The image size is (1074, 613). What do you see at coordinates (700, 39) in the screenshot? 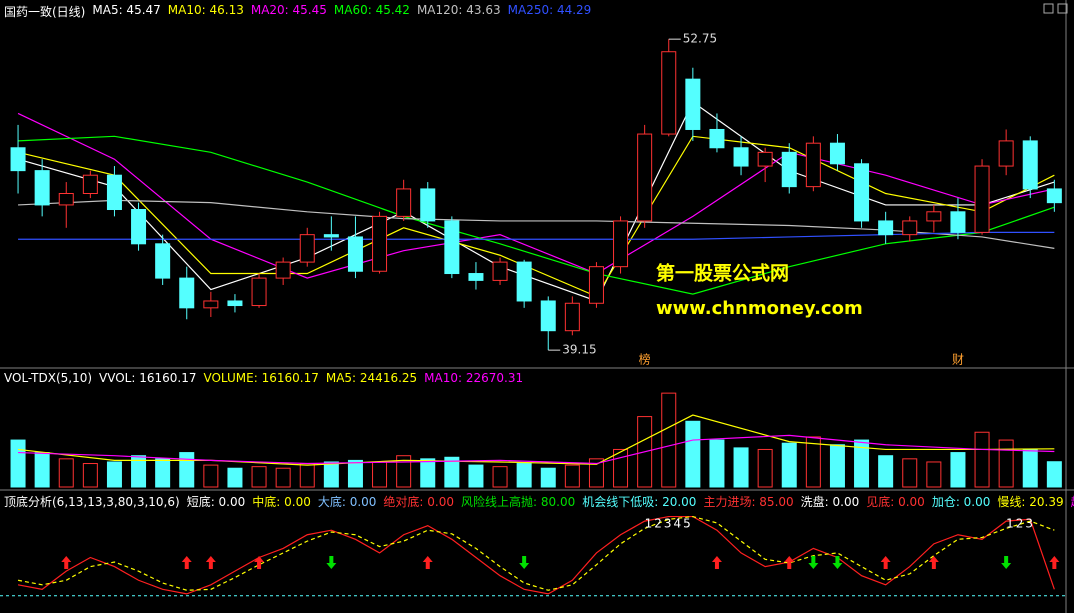
I see `price-label: 52.75` at bounding box center [700, 39].